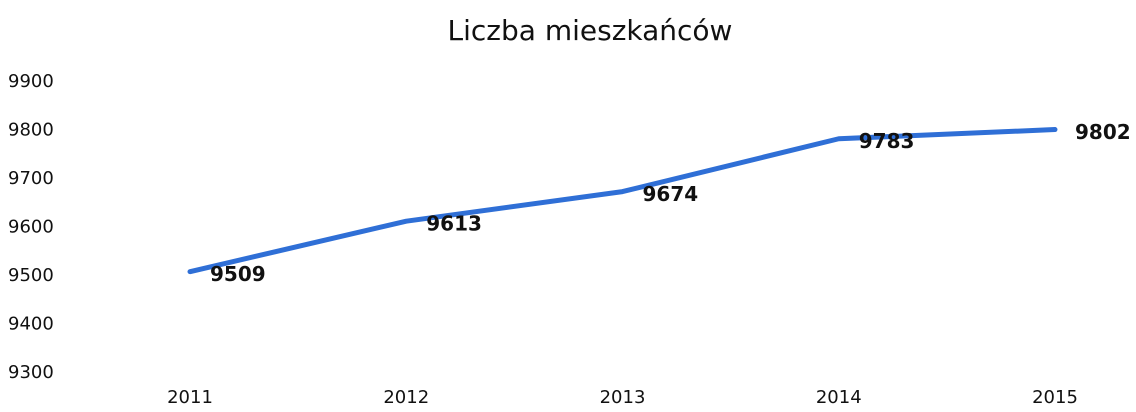 The image size is (1136, 412). I want to click on x-tick-label: 2013, so click(623, 397).